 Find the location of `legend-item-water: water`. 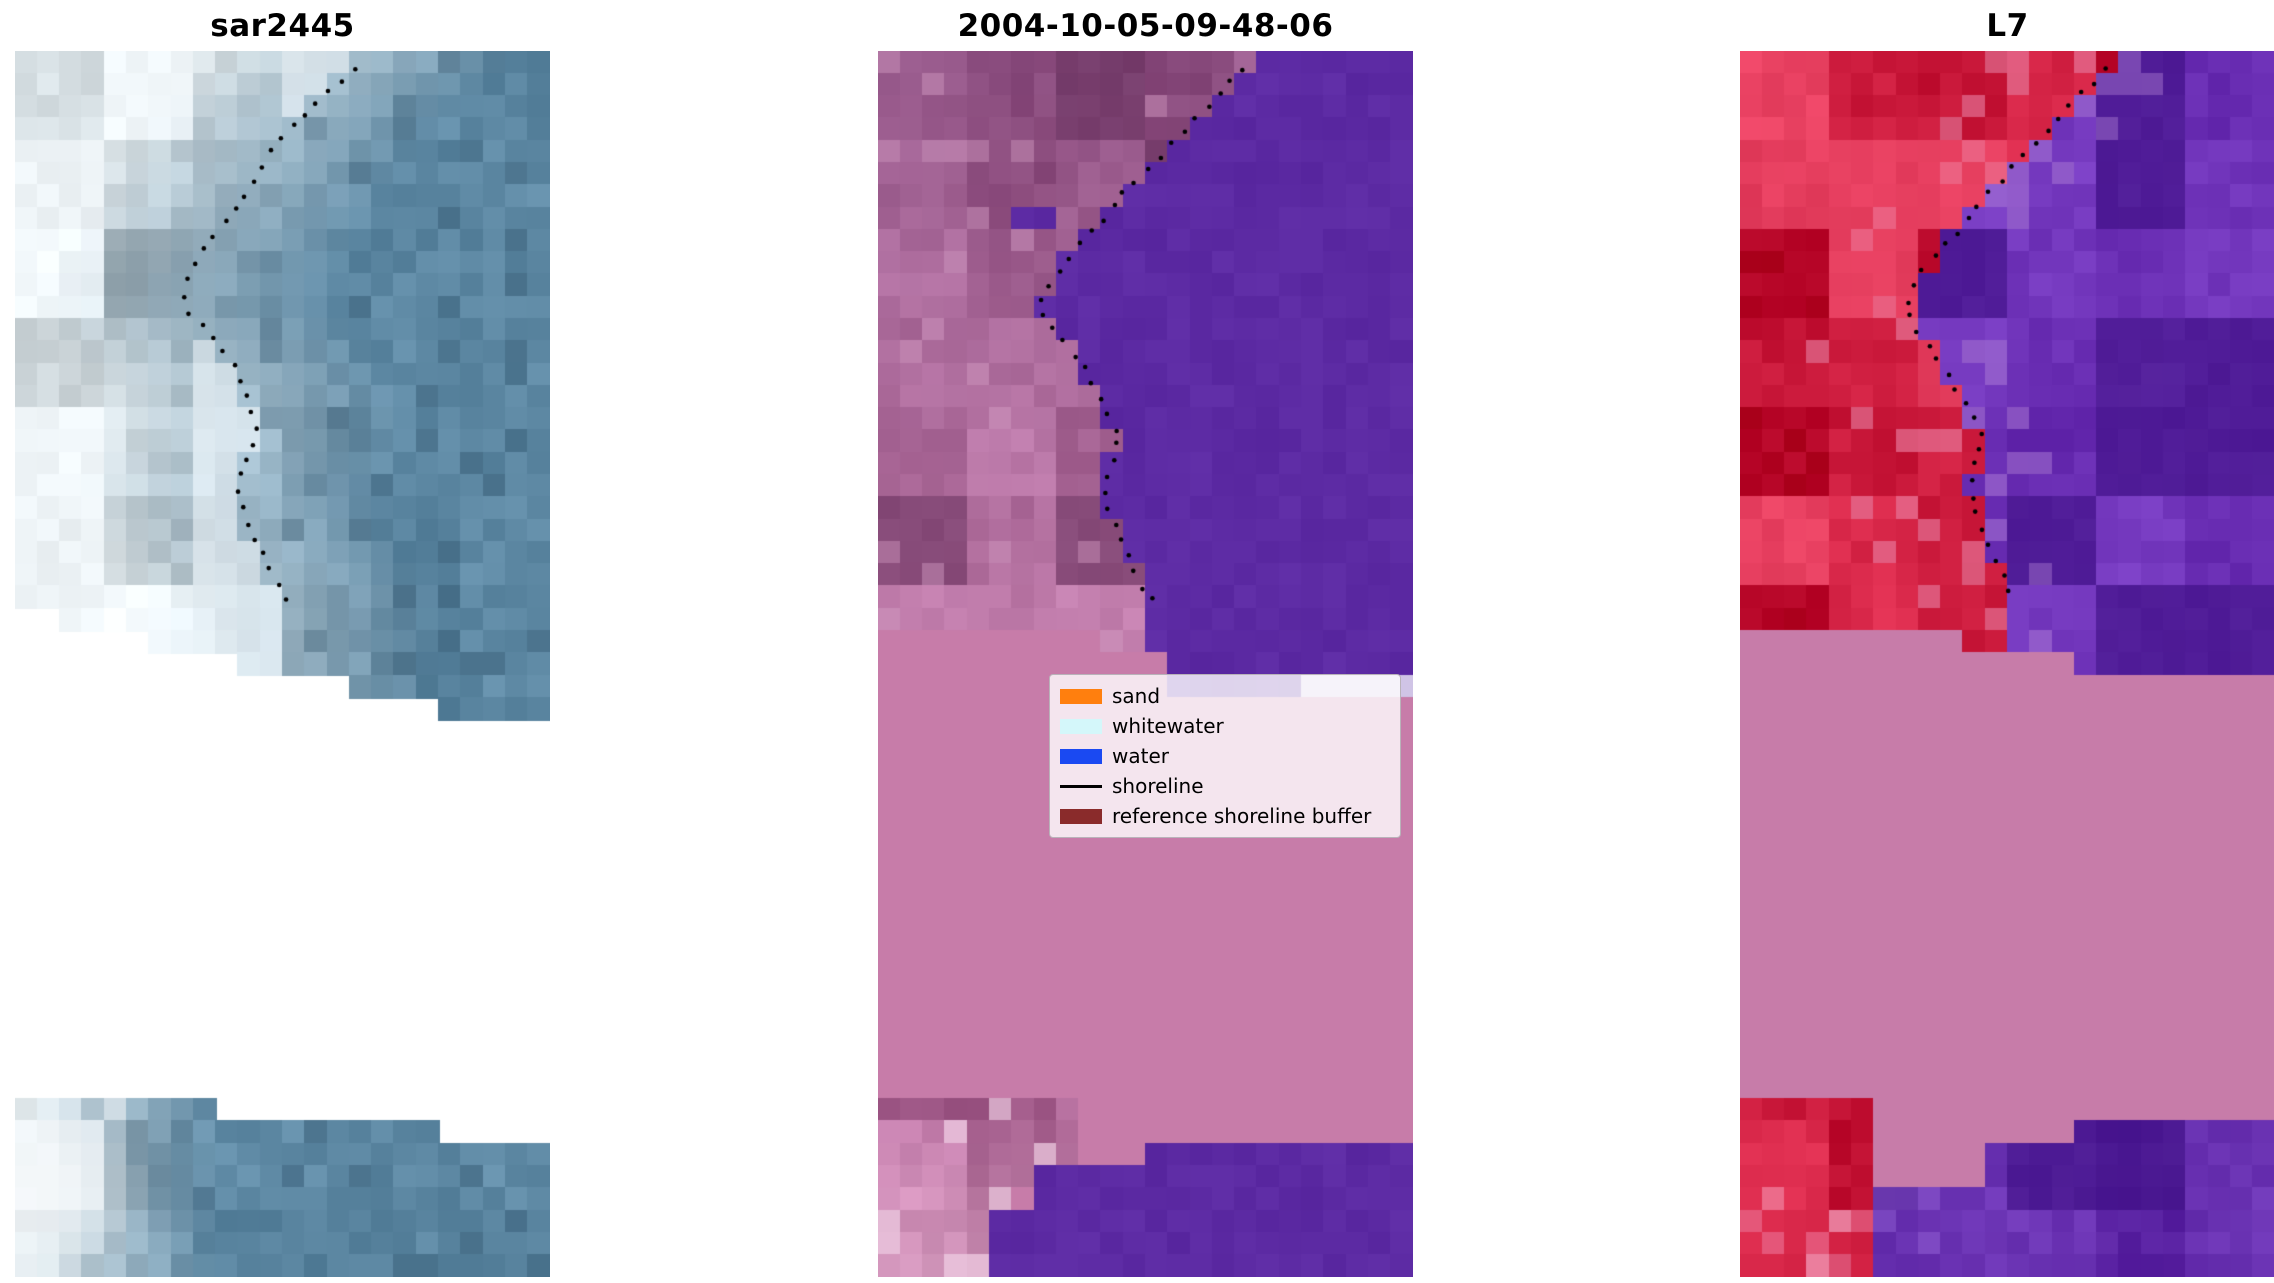

legend-item-water: water is located at coordinates (1225, 756).